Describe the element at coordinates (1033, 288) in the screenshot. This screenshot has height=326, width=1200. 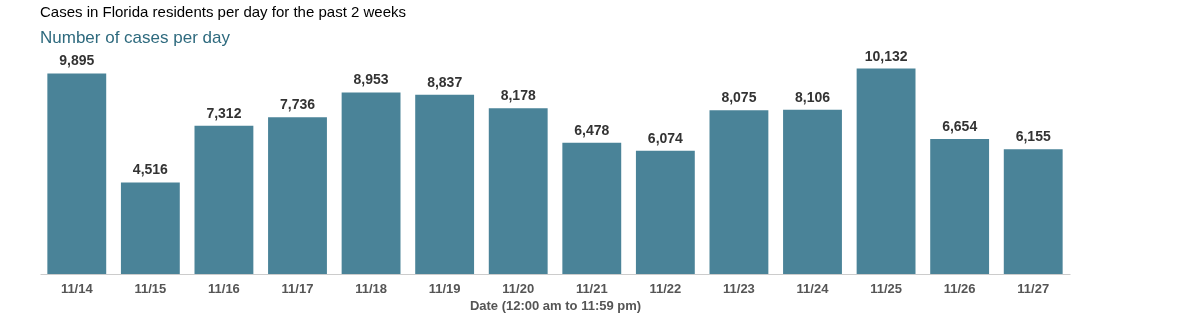
I see `x-tick-label: 11/27` at that location.